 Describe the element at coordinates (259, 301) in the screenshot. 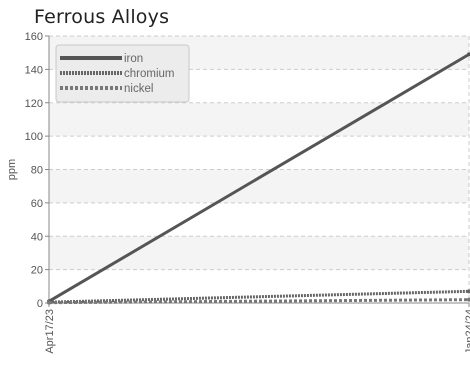

I see `series-line-nickel` at that location.